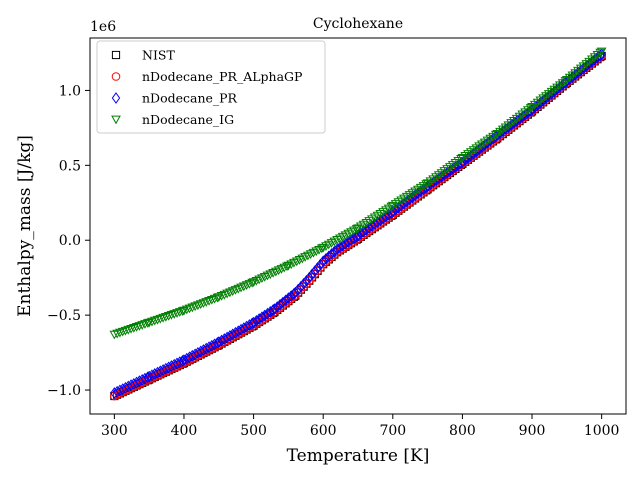 This screenshot has width=640, height=480. Describe the element at coordinates (222, 76) in the screenshot. I see `legend-label: nDodecane_PR_ALphaGP` at that location.